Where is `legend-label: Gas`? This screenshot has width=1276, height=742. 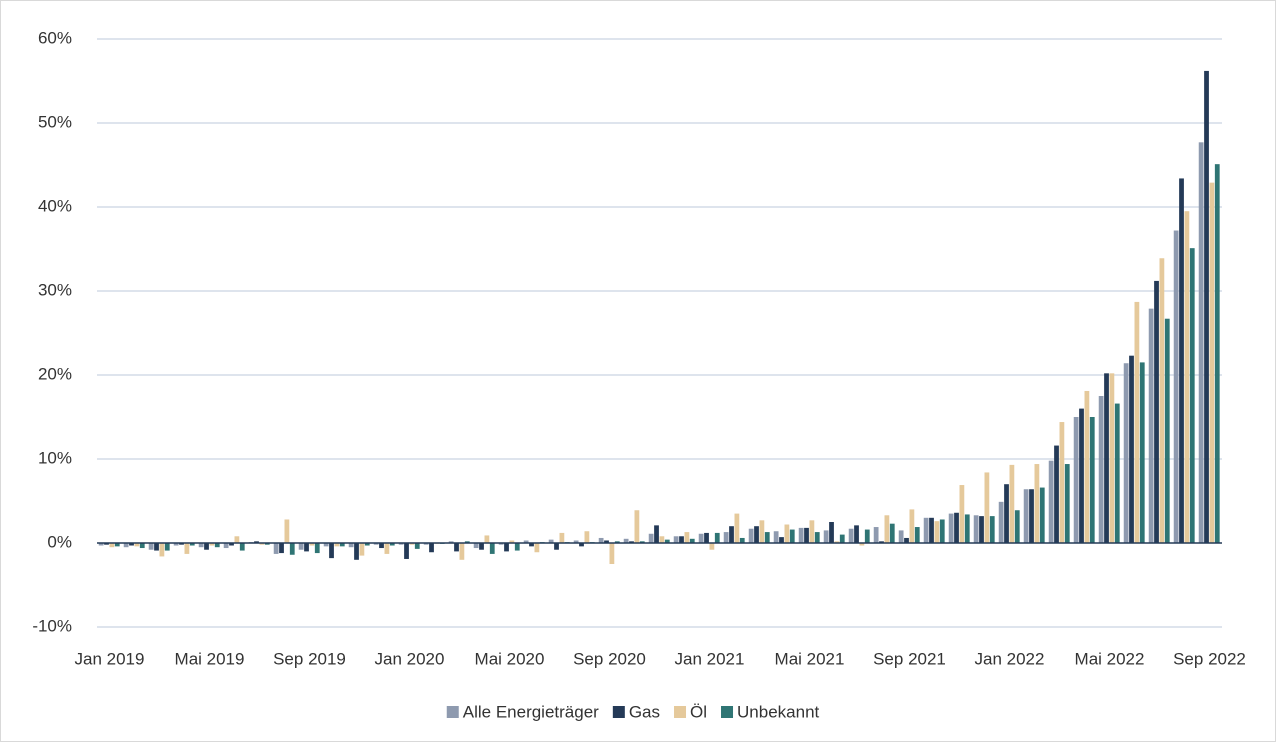 legend-label: Gas is located at coordinates (644, 711).